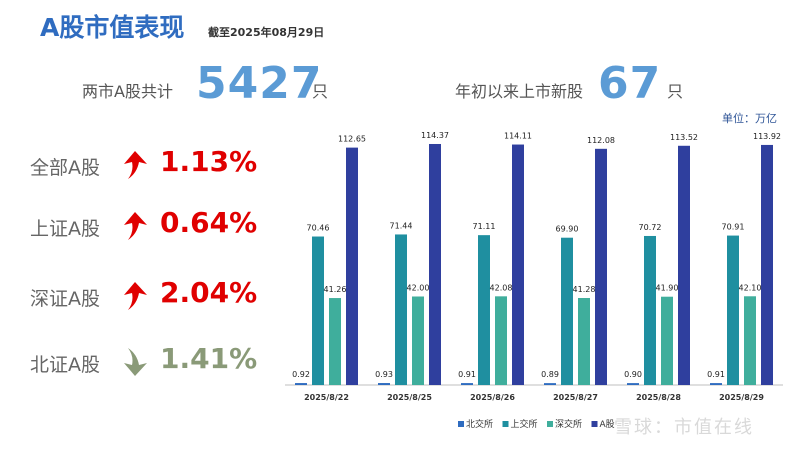  Describe the element at coordinates (155, 362) in the screenshot. I see `index-row: 北证A股 1.41%` at that location.